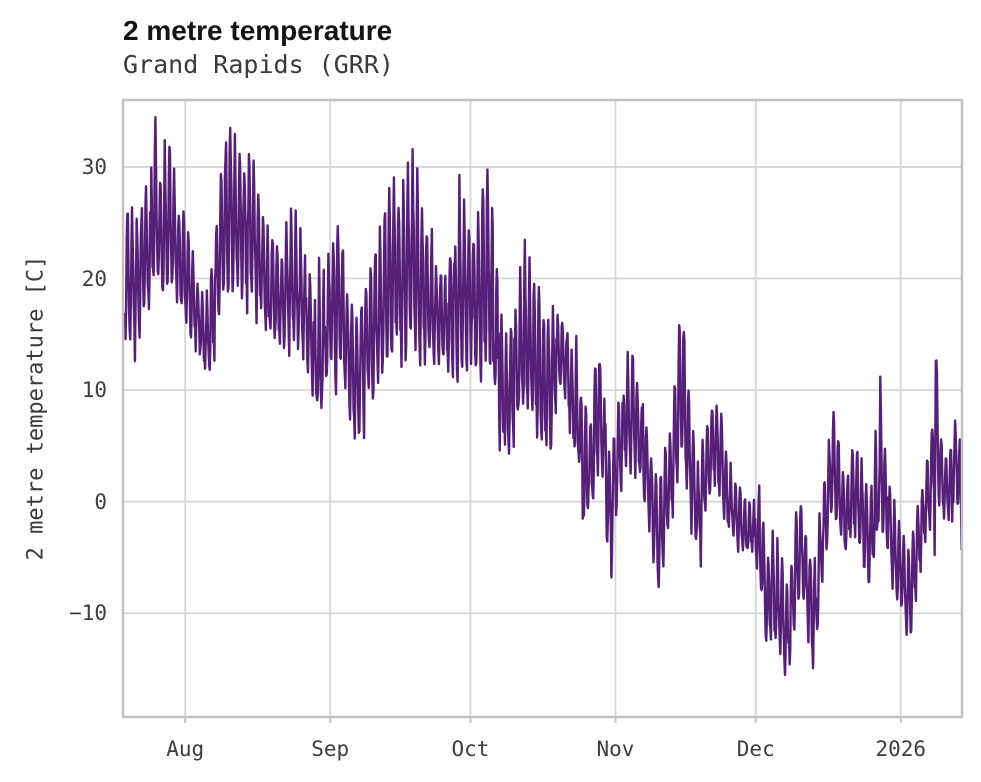 The width and height of the screenshot is (981, 782). What do you see at coordinates (94, 166) in the screenshot?
I see `y-tick-label: 30` at bounding box center [94, 166].